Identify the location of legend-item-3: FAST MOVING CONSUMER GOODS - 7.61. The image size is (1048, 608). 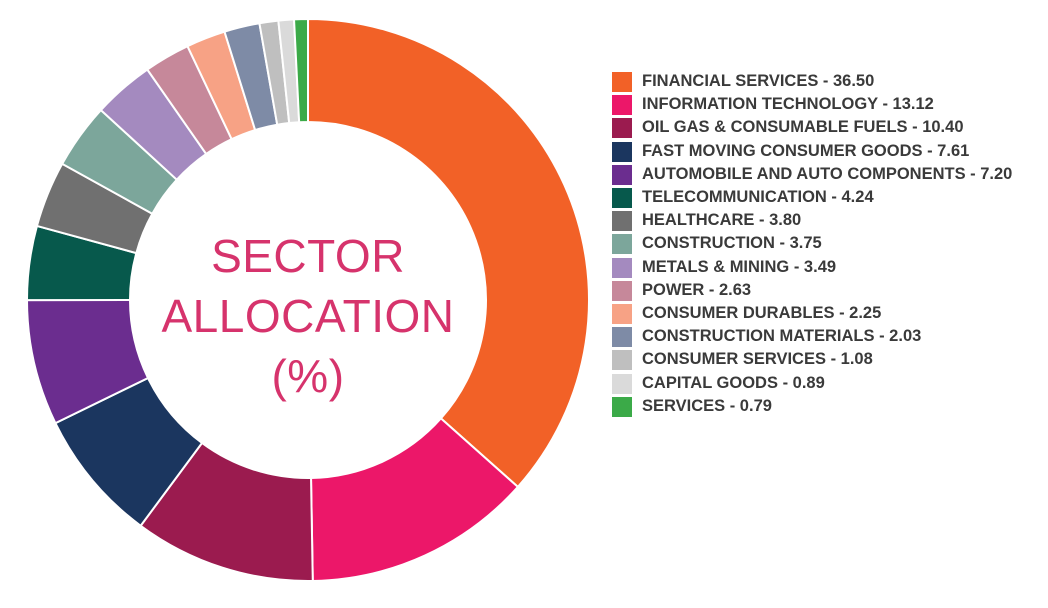
(827, 151).